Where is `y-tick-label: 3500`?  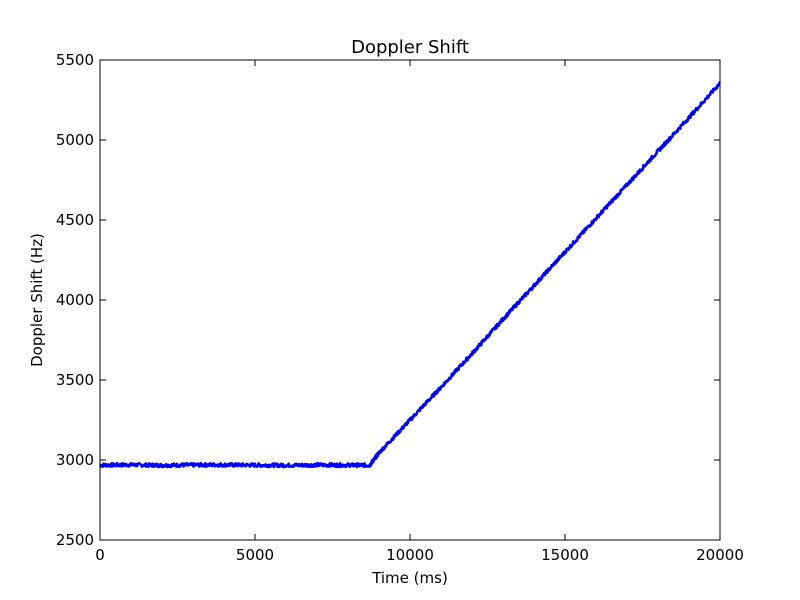 y-tick-label: 3500 is located at coordinates (75, 380).